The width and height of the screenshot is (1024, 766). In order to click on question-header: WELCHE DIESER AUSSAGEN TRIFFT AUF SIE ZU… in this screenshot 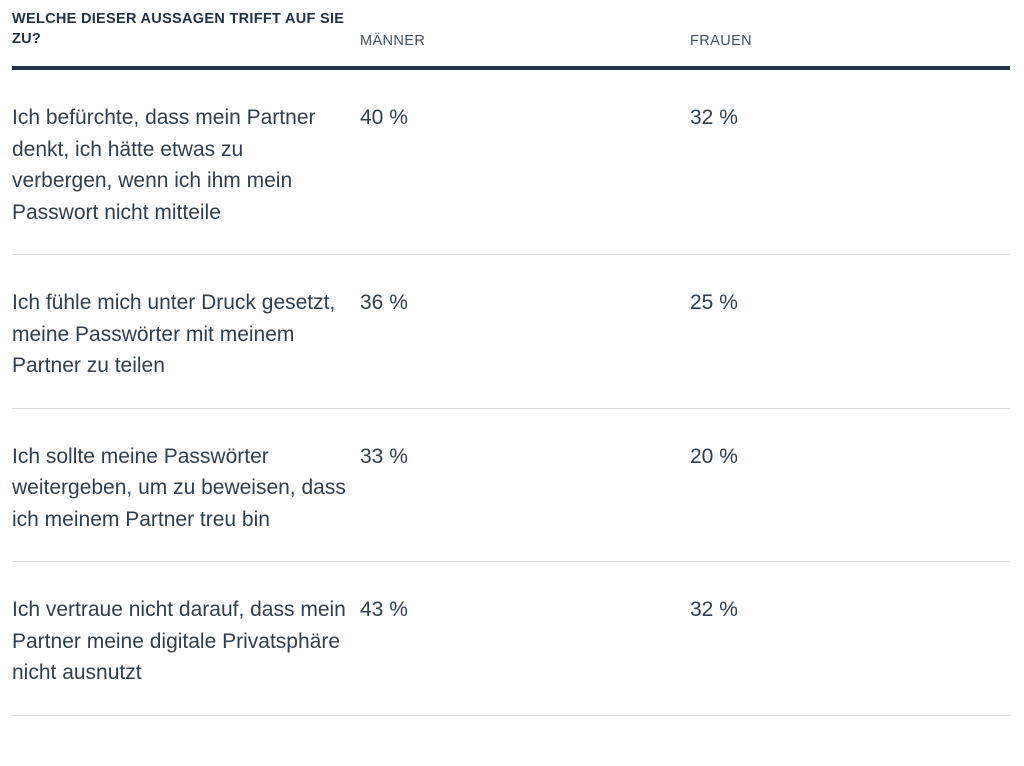, I will do `click(186, 35)`.